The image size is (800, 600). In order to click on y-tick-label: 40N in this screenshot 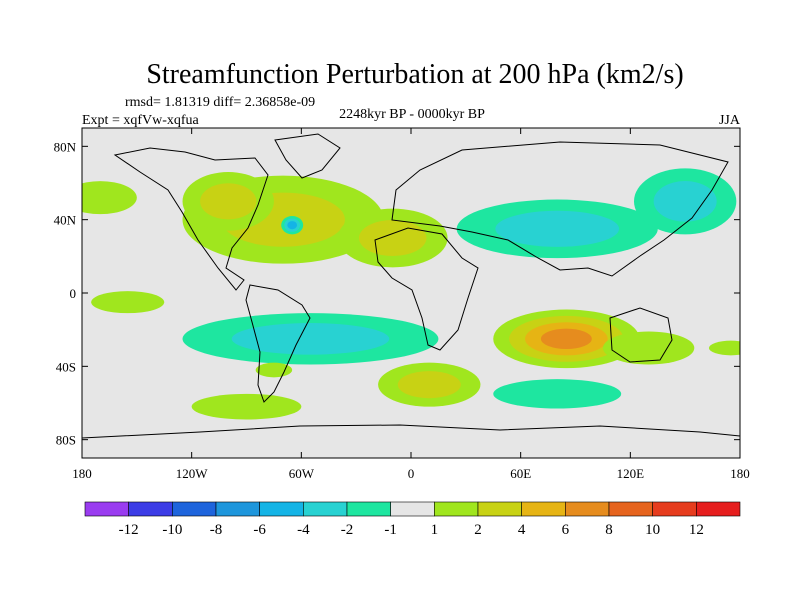, I will do `click(65, 220)`.